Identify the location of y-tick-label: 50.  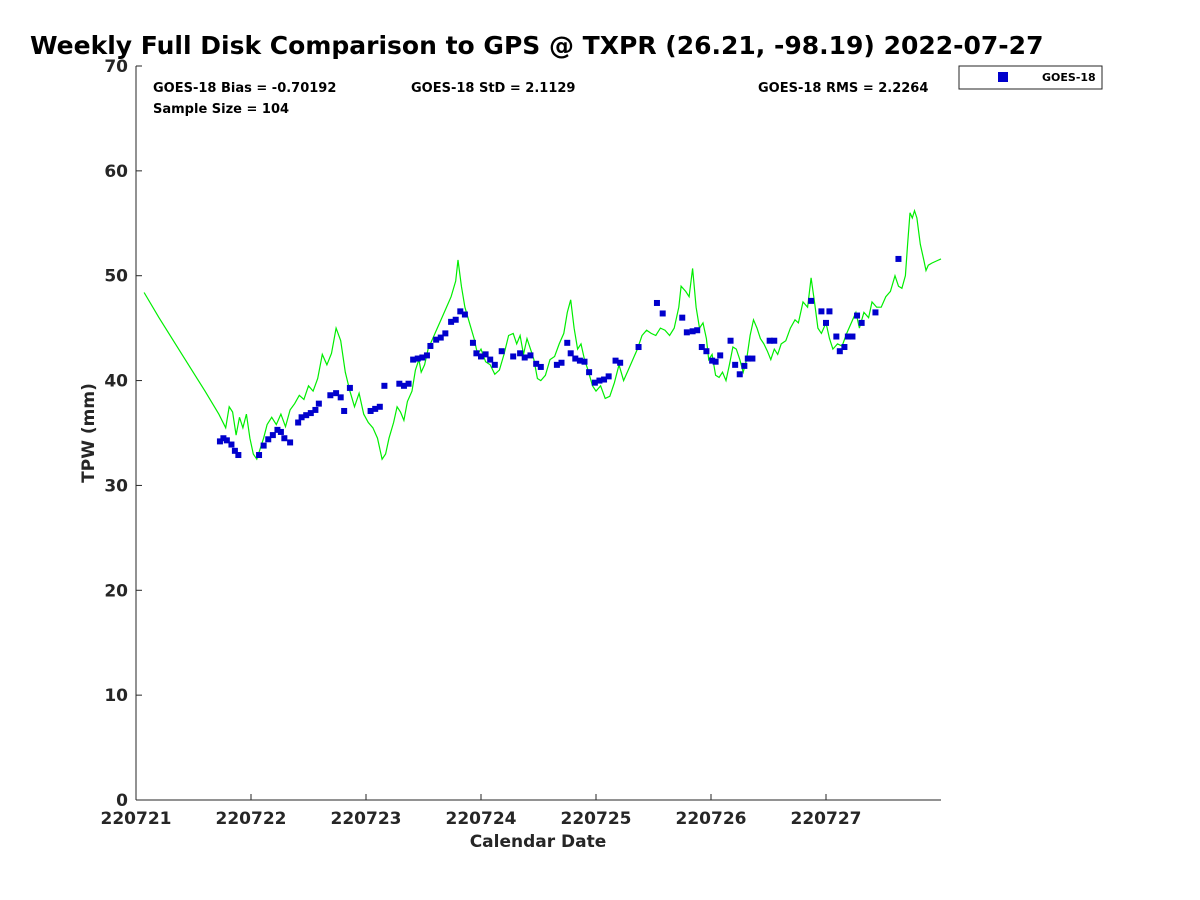
(116, 277).